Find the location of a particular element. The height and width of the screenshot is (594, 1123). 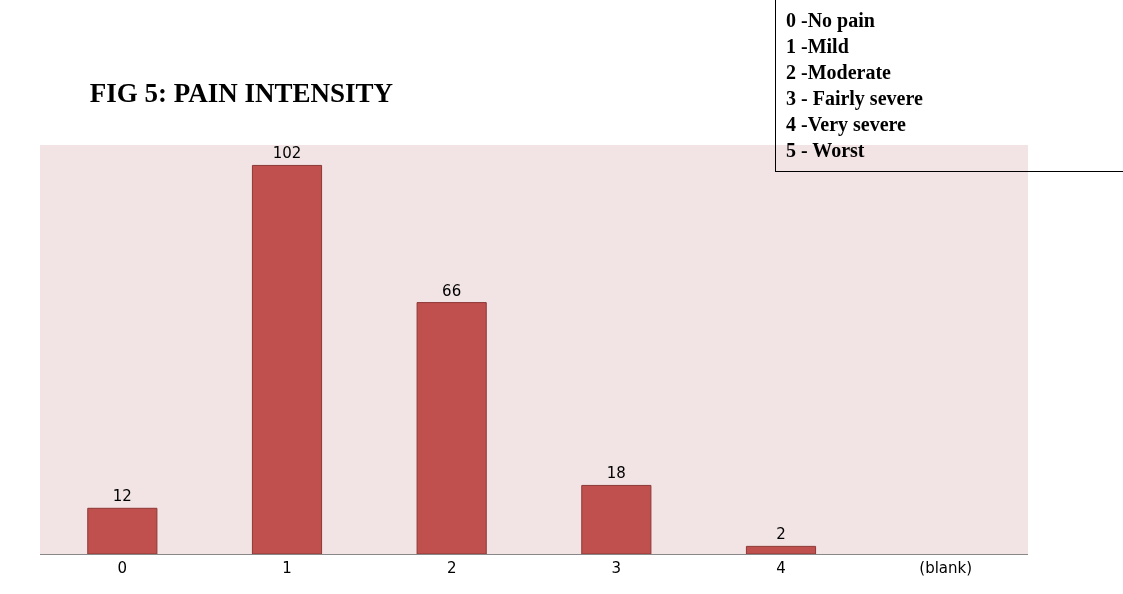

x-tick-label: (blank) is located at coordinates (946, 568).